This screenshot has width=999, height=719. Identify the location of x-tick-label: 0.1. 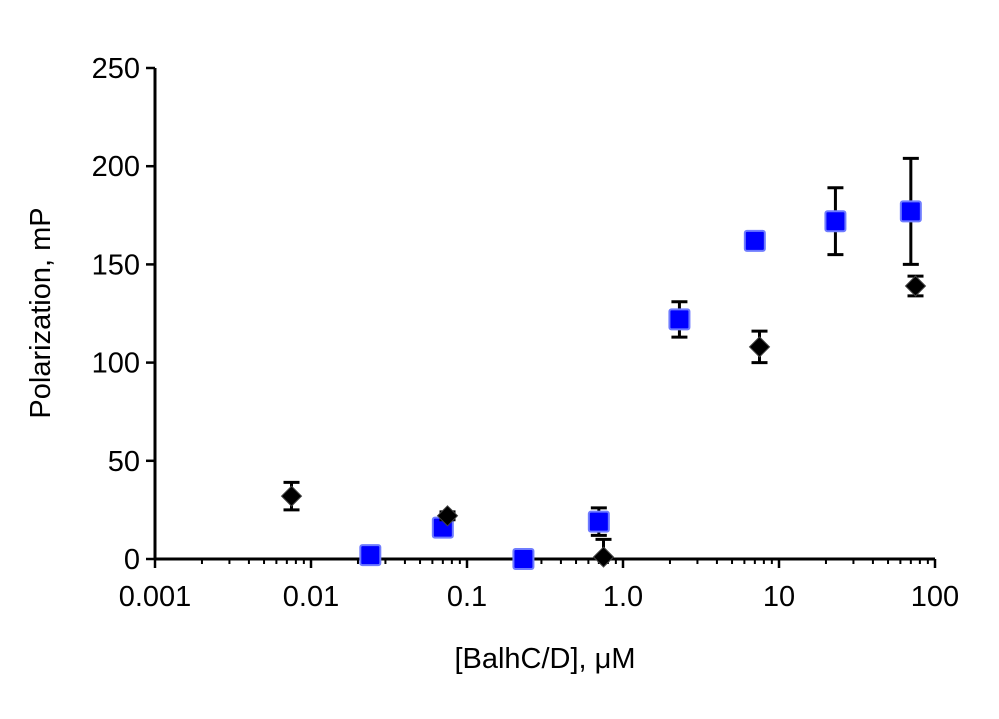
(467, 597).